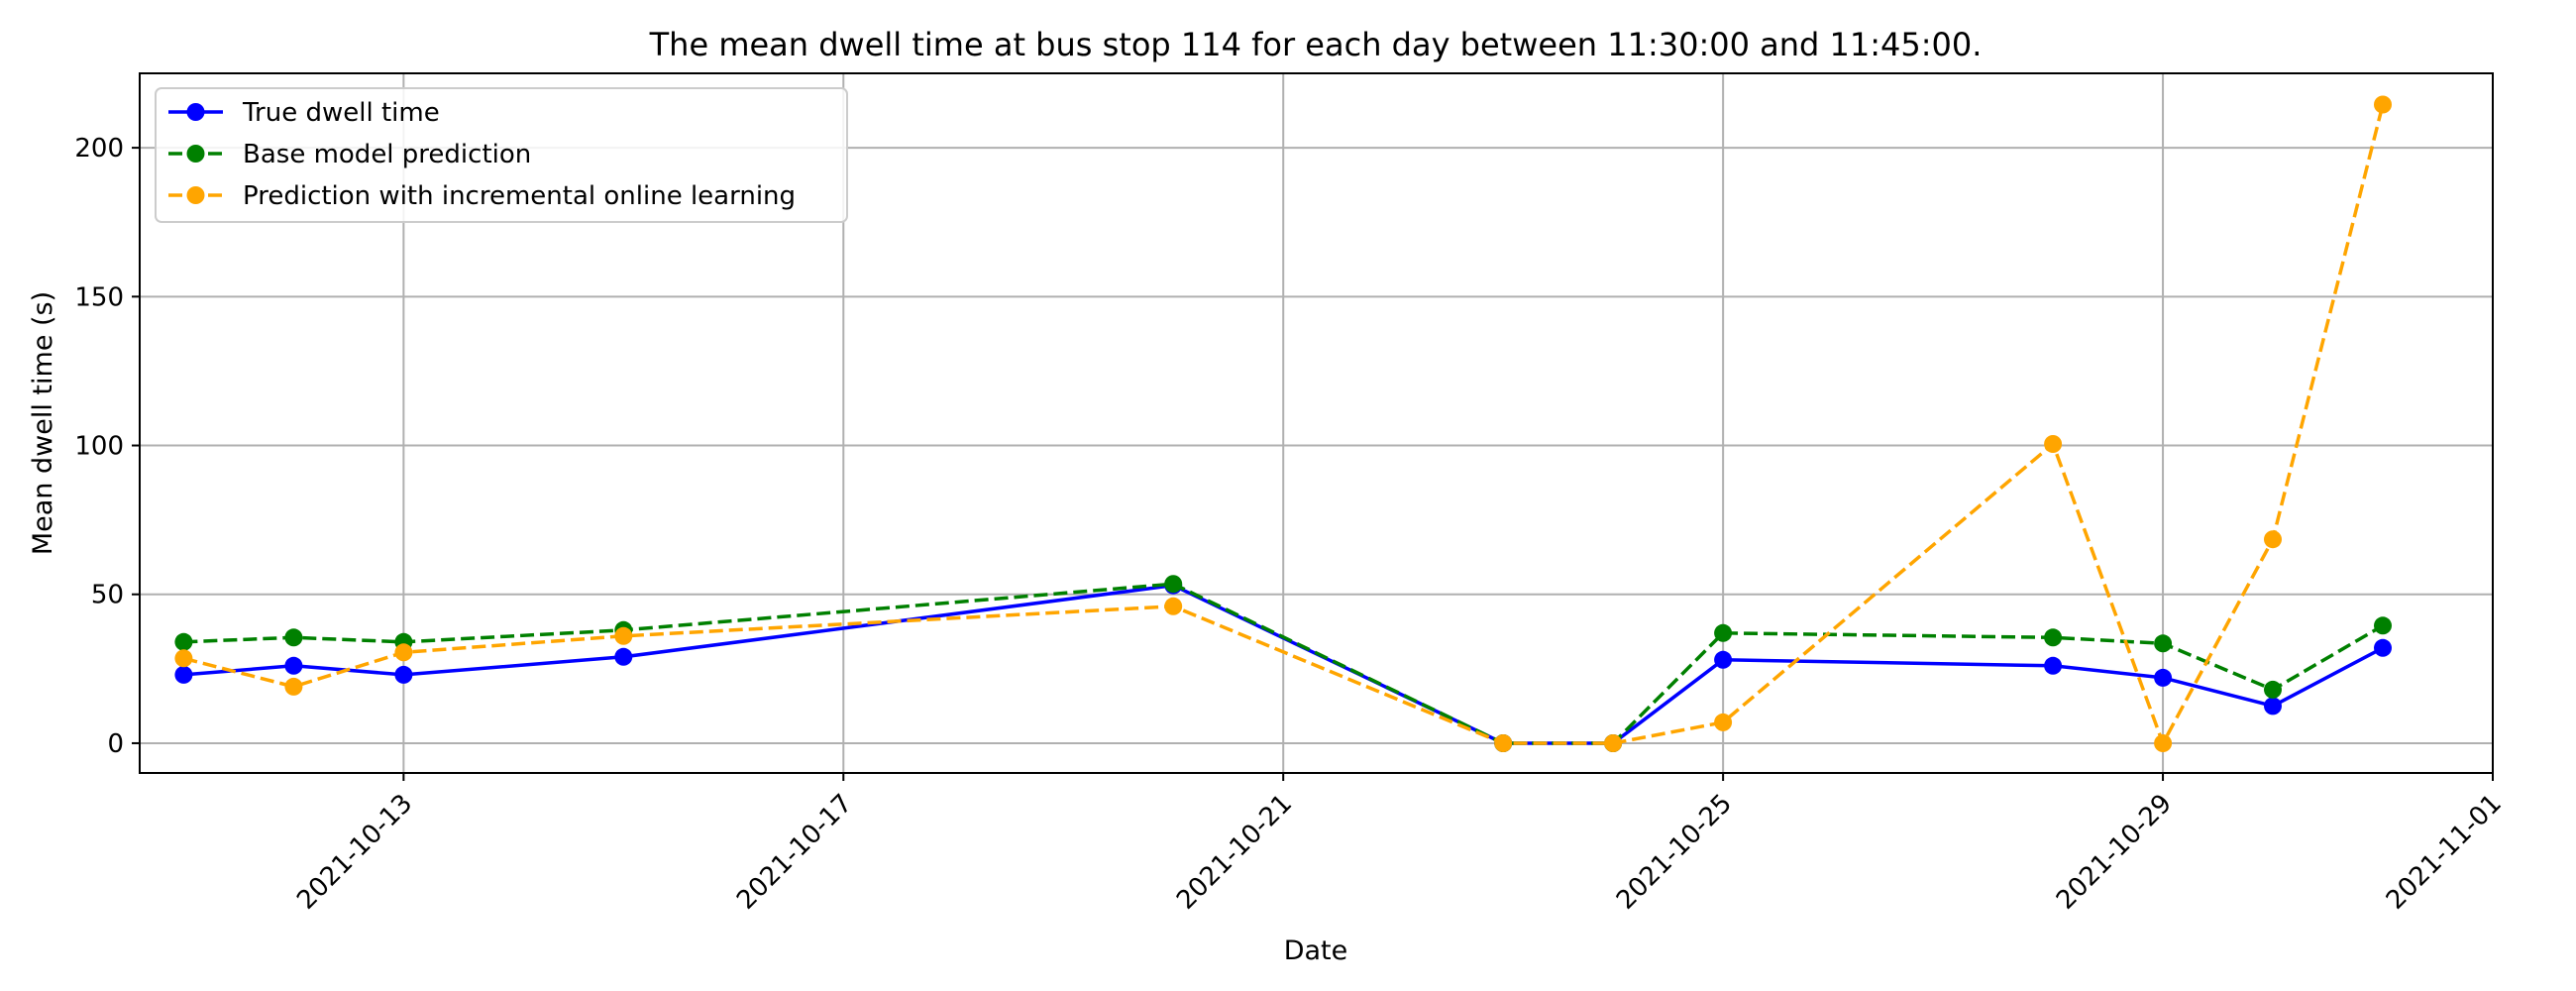  What do you see at coordinates (355, 852) in the screenshot?
I see `x-tick-label: 2021-10-13` at bounding box center [355, 852].